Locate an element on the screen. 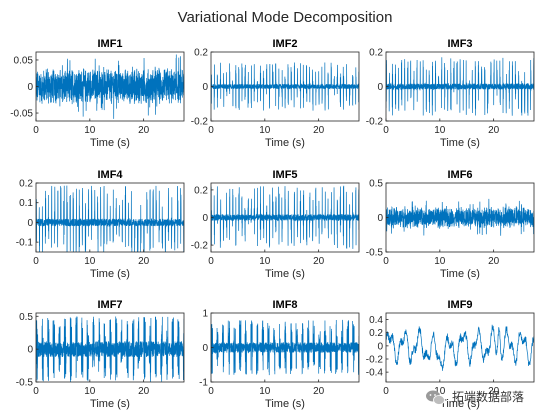 This screenshot has width=560, height=420. signal-line-imf1 is located at coordinates (110, 86).